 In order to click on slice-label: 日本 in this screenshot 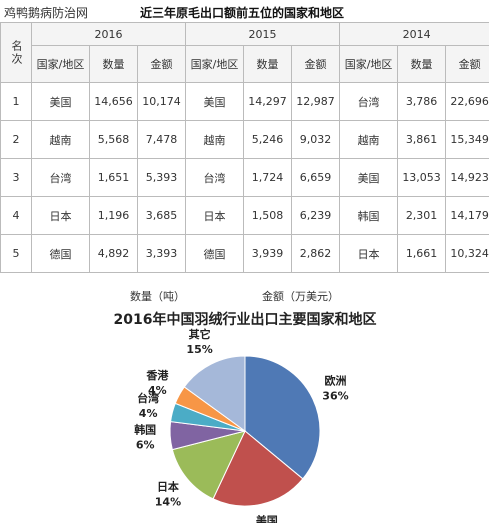, I will do `click(168, 487)`.